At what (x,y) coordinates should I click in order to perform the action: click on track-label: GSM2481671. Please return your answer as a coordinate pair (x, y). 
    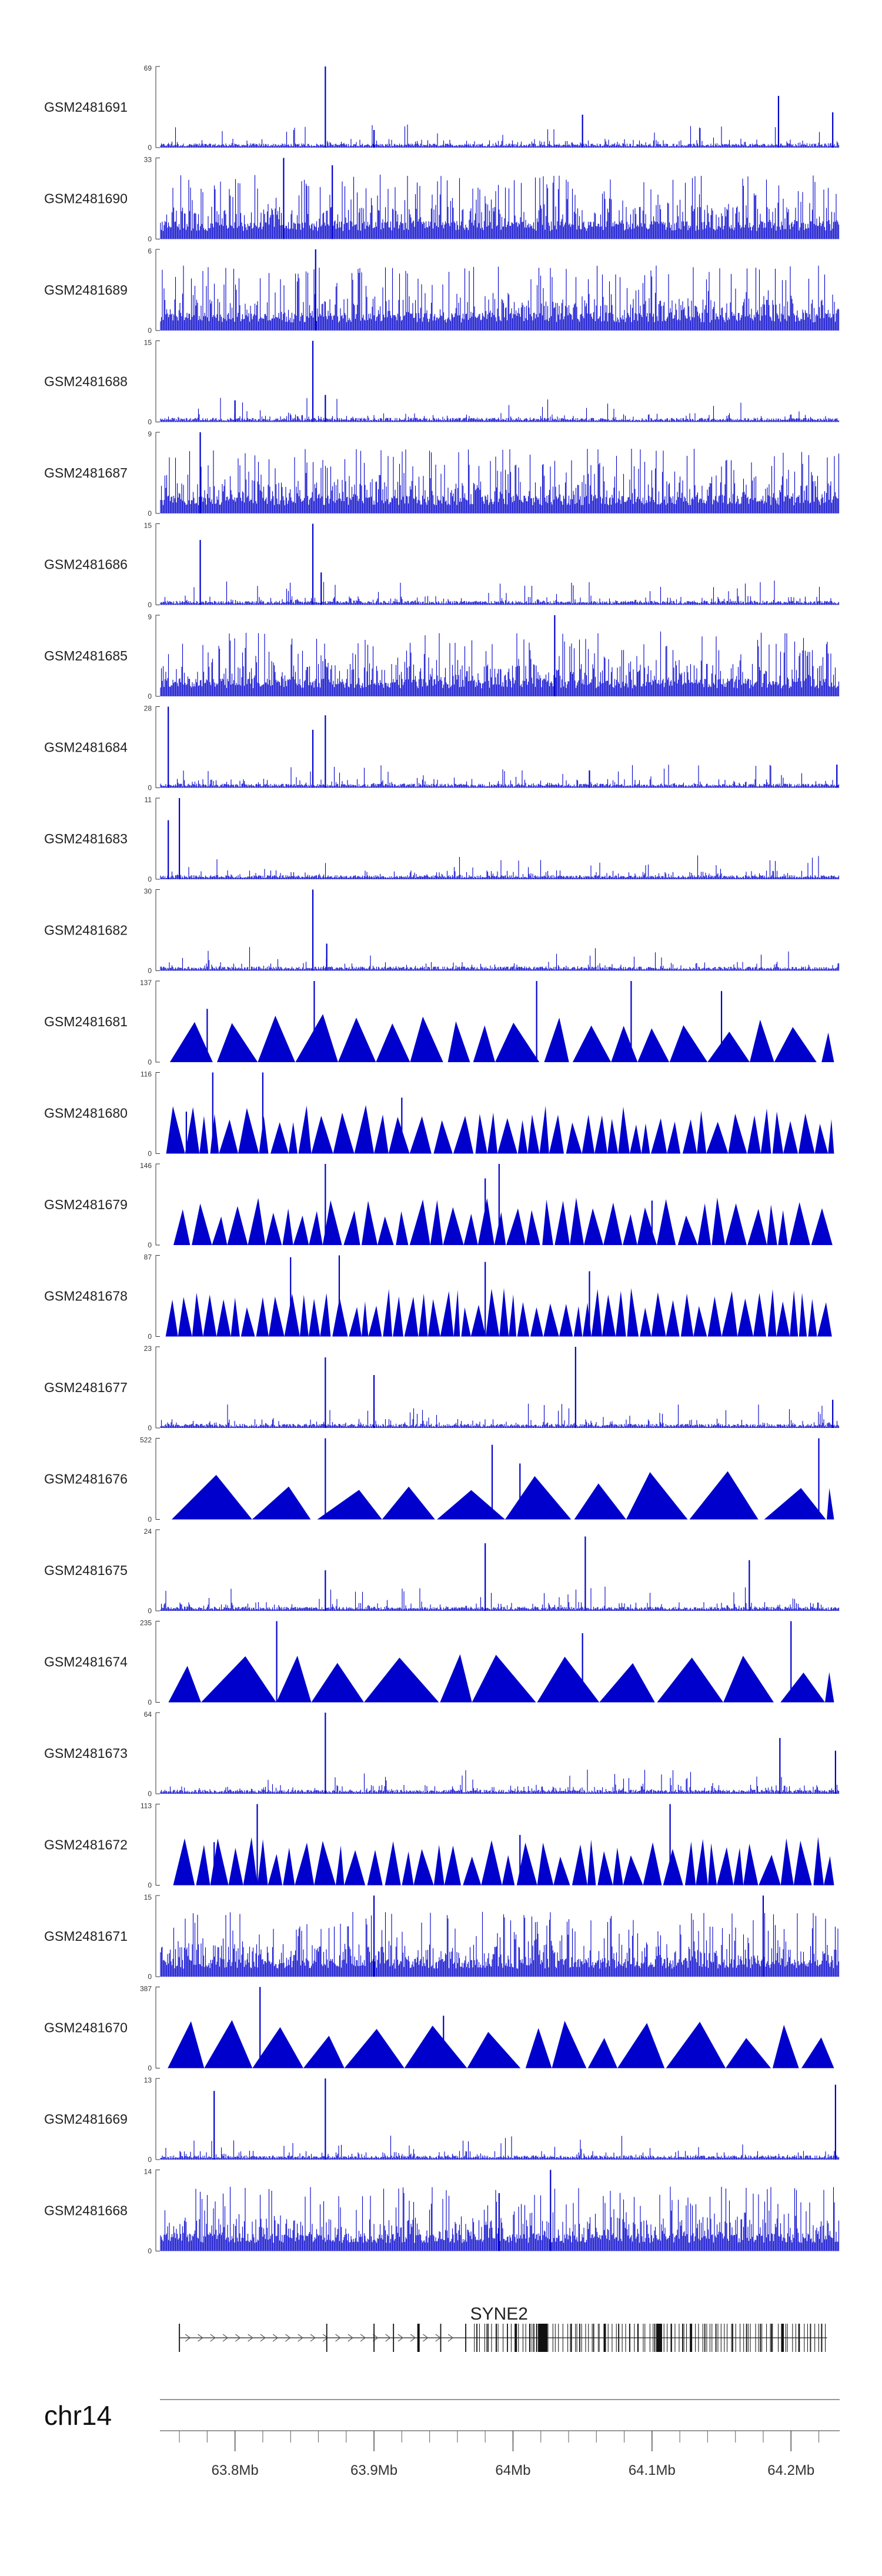
    Looking at the image, I should click on (86, 1936).